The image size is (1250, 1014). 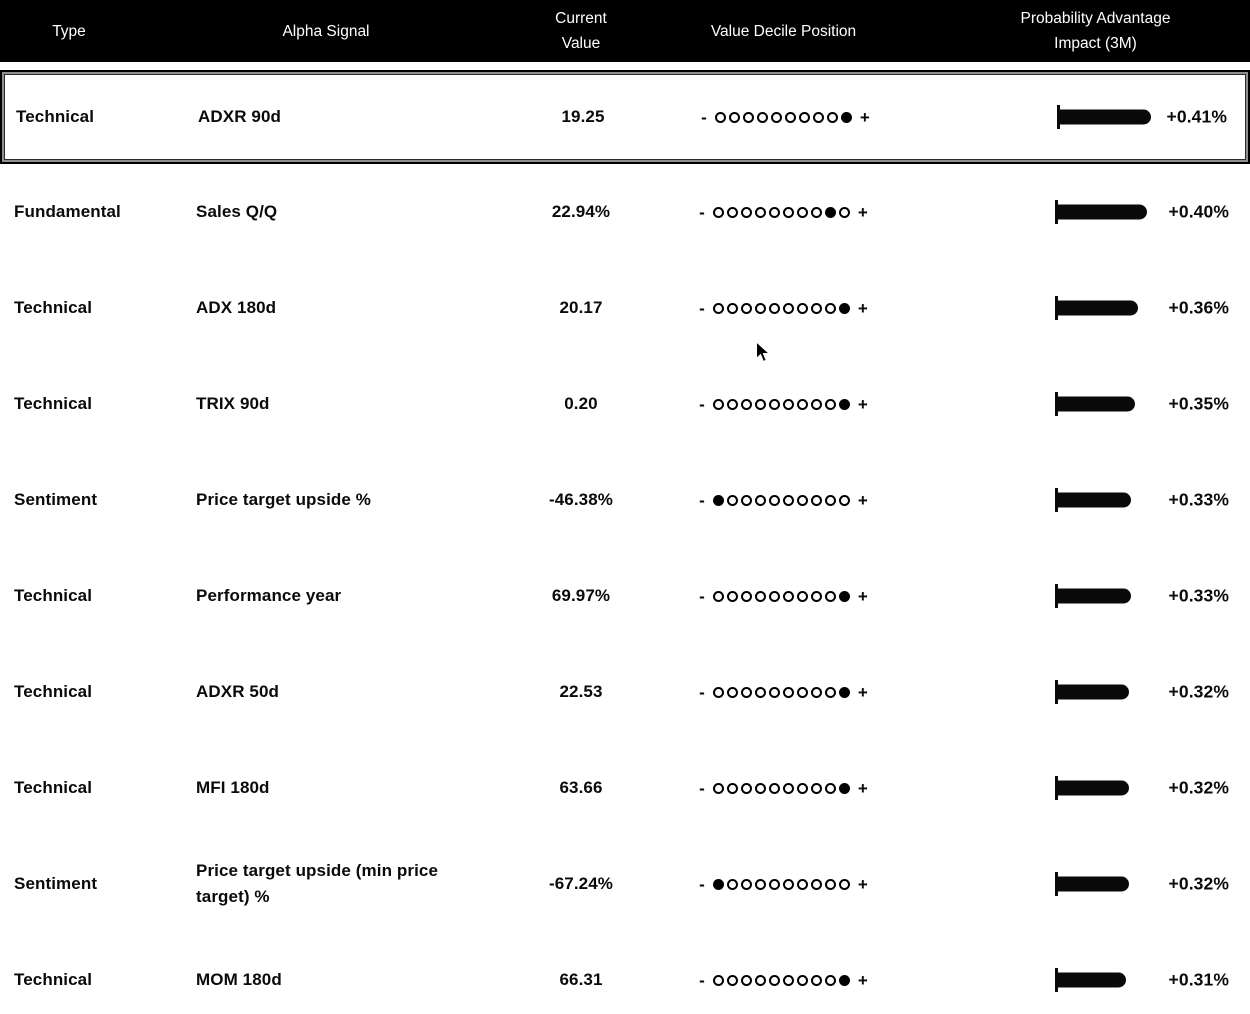 What do you see at coordinates (581, 595) in the screenshot?
I see `row-current-value: 69.97%` at bounding box center [581, 595].